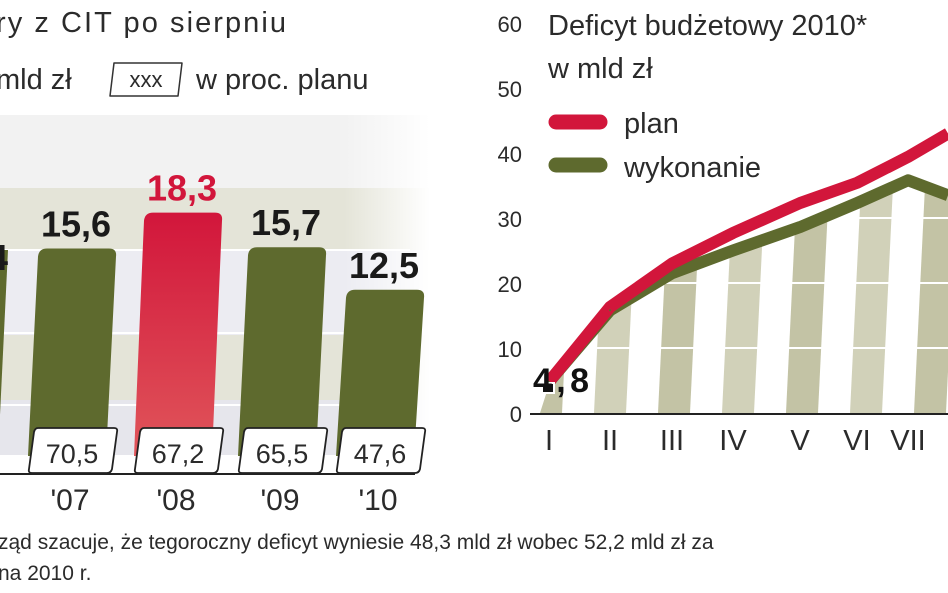 The image size is (948, 593). What do you see at coordinates (907, 441) in the screenshot?
I see `x-tick-label: VII` at bounding box center [907, 441].